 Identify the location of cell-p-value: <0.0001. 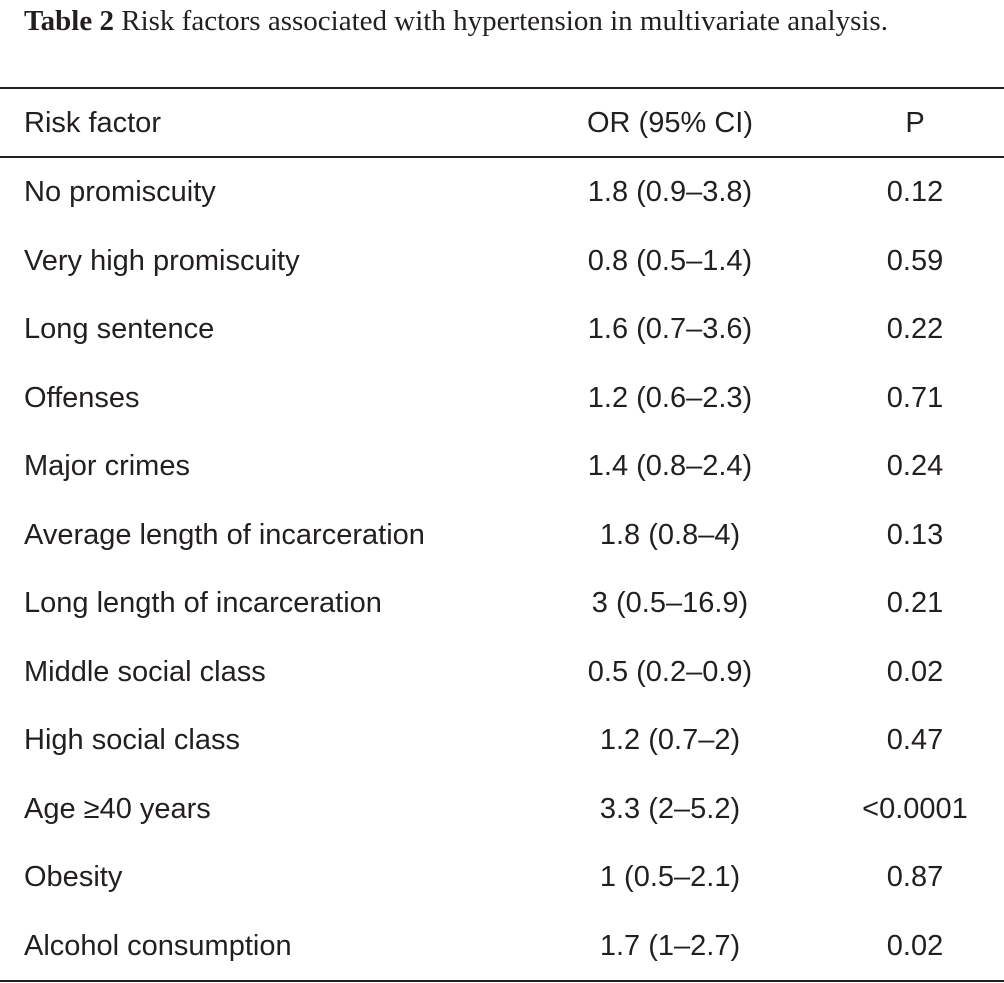
(915, 808).